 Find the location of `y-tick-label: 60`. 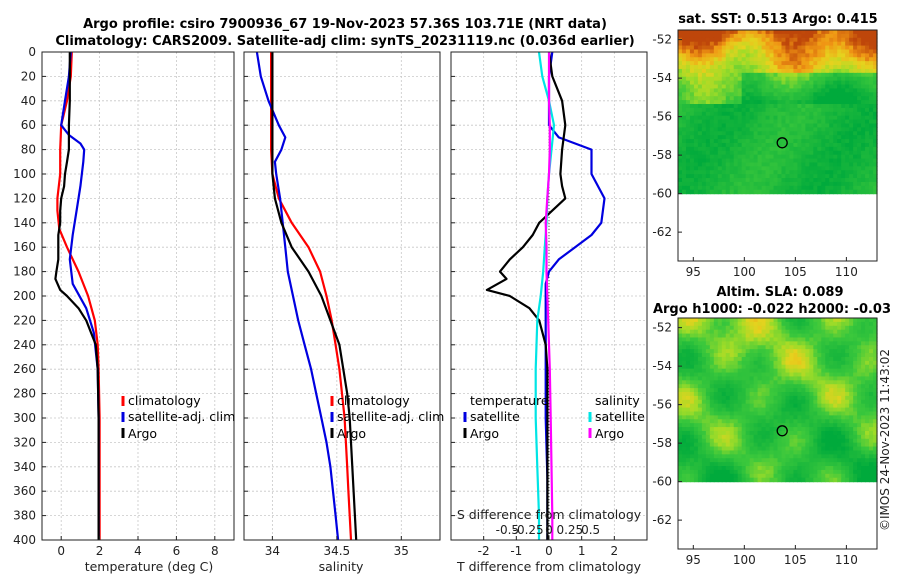

y-tick-label: 60 is located at coordinates (28, 125).